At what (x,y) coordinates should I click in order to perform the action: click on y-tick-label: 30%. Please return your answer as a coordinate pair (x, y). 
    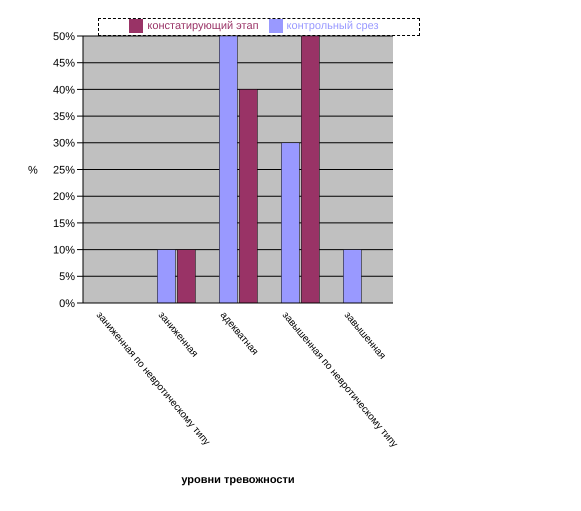
    Looking at the image, I should click on (64, 144).